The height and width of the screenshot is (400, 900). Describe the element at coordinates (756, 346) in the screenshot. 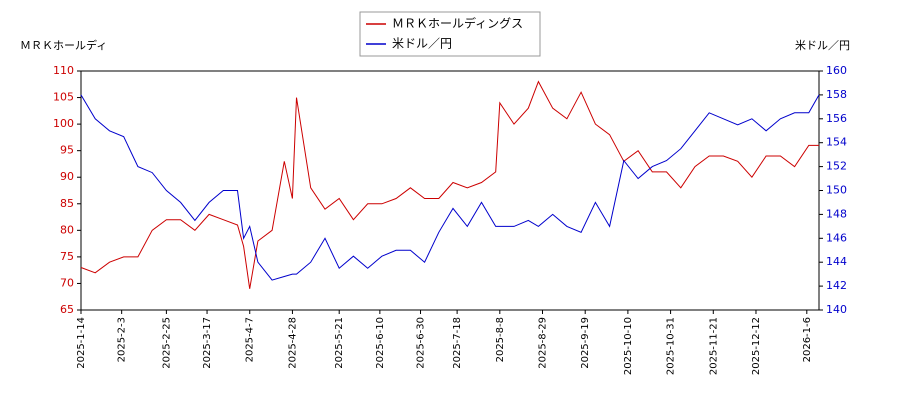

I see `x-tick-label: 2025-12-12` at that location.